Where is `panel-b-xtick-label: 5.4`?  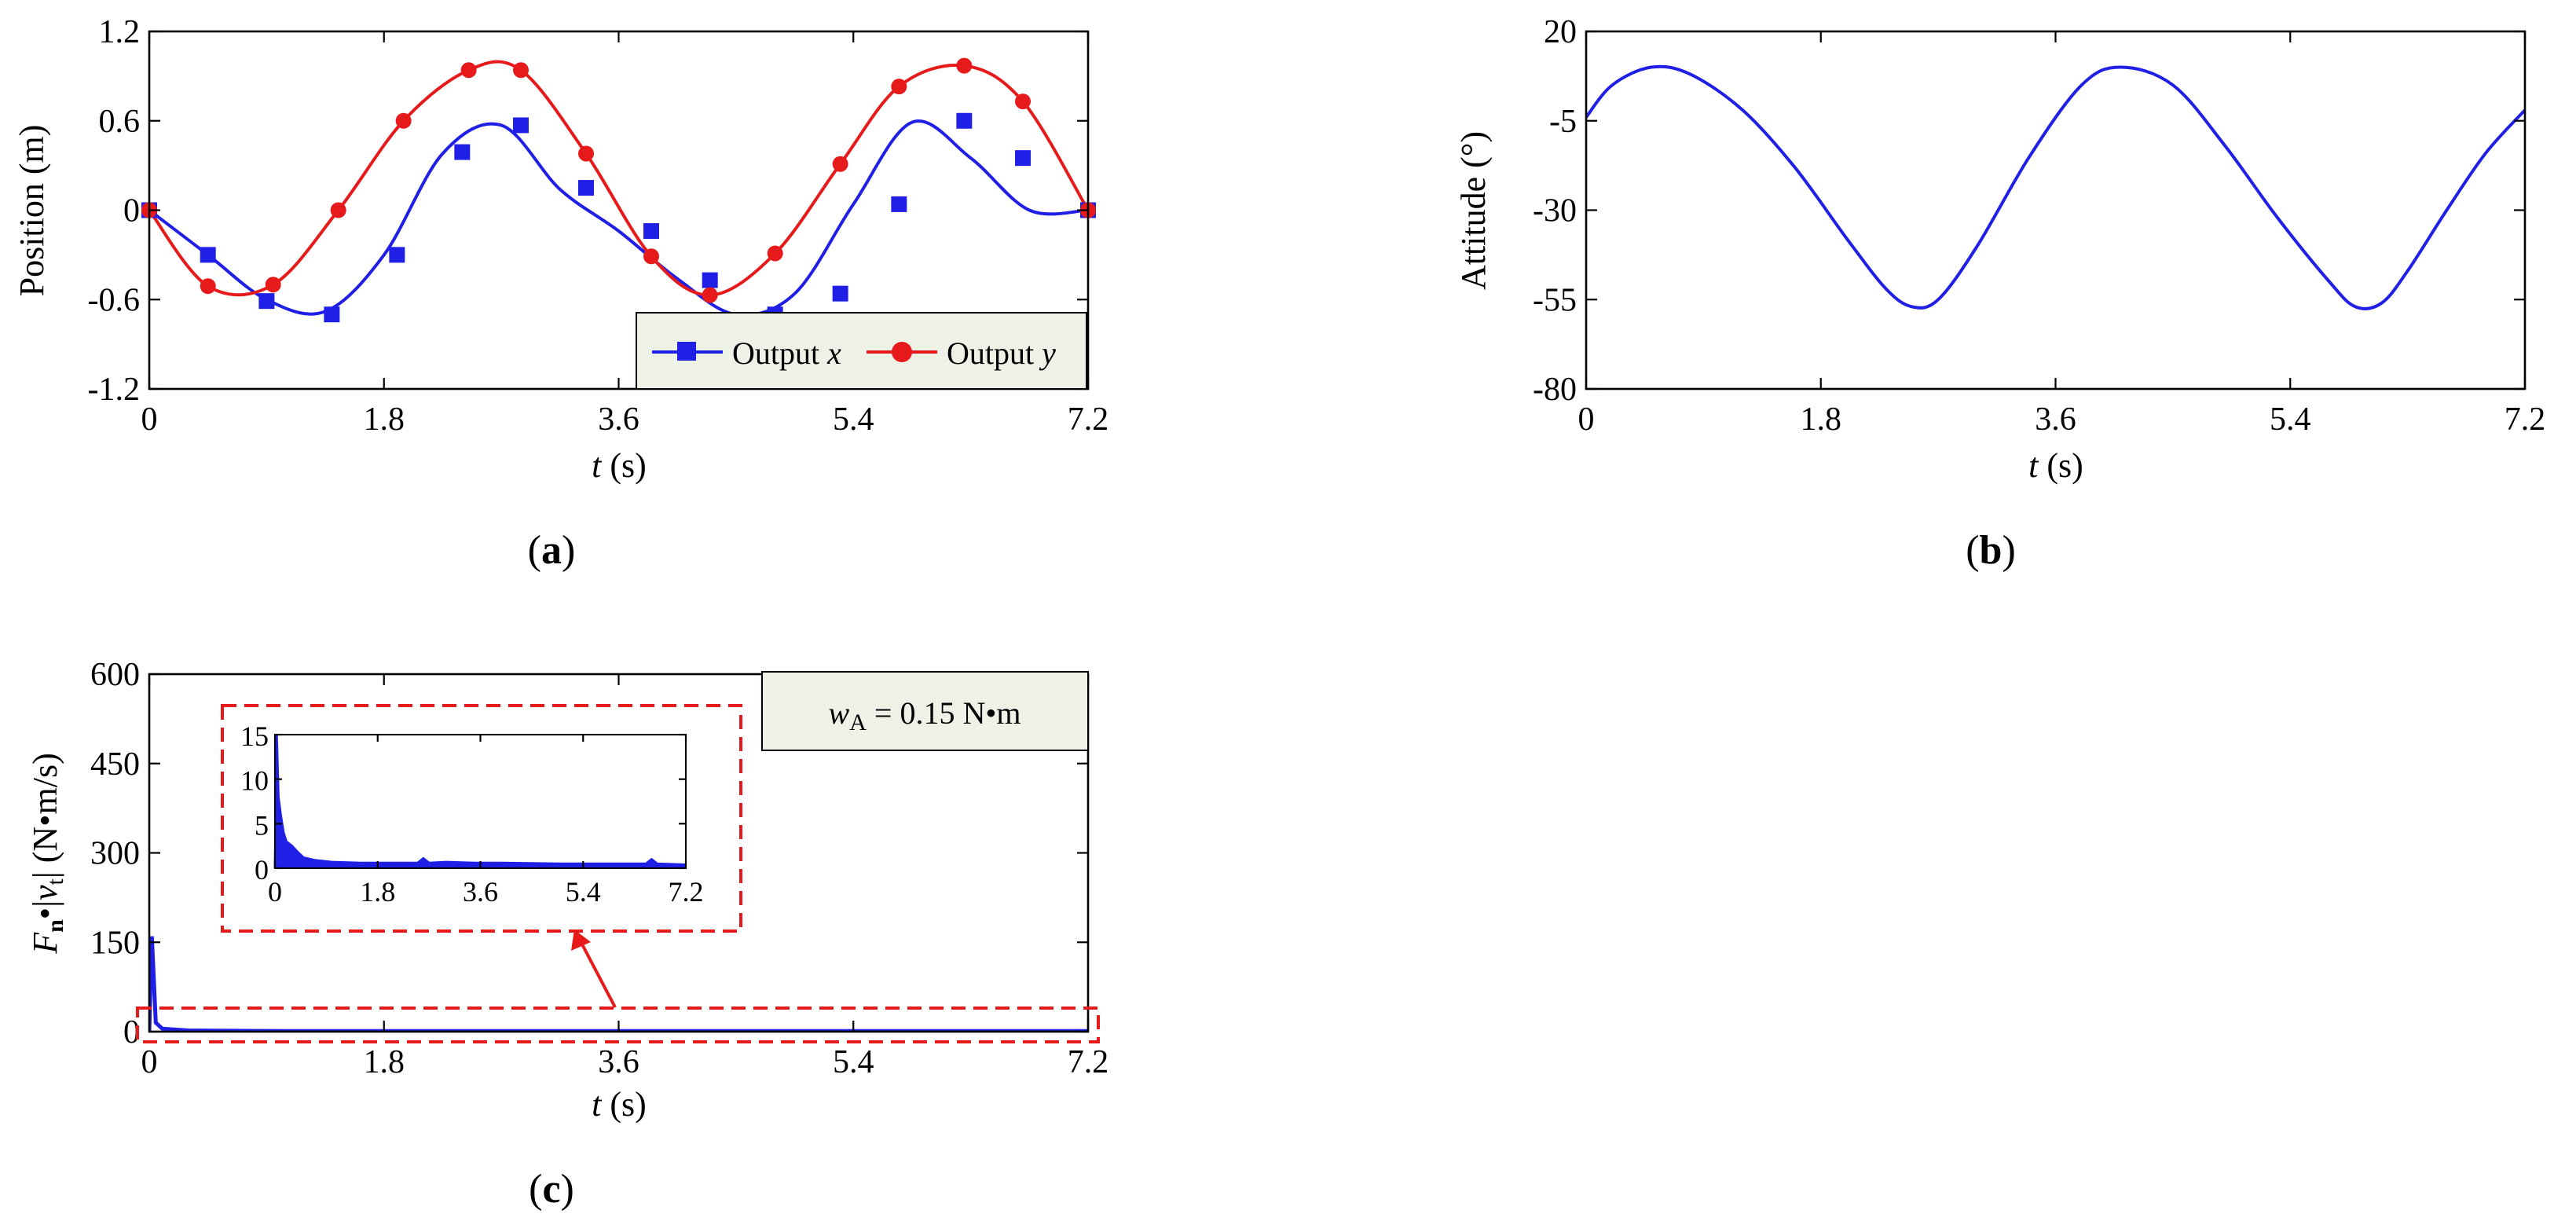
panel-b-xtick-label: 5.4 is located at coordinates (2290, 420).